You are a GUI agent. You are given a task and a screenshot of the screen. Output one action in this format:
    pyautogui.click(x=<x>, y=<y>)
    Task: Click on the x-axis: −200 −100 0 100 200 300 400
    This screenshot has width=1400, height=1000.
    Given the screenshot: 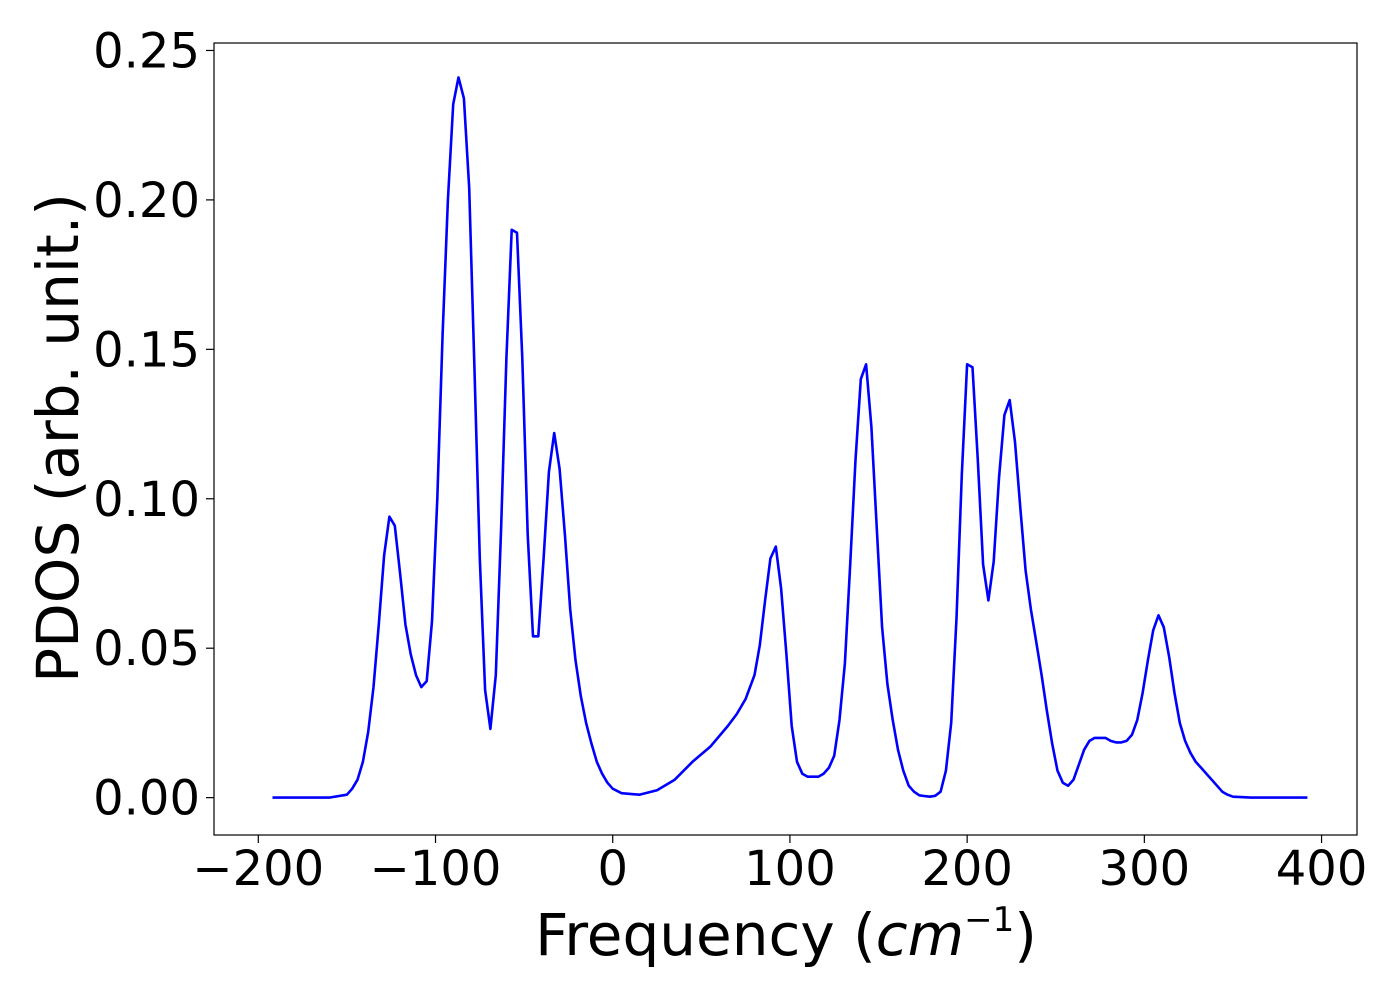 What is the action you would take?
    pyautogui.click(x=779, y=866)
    